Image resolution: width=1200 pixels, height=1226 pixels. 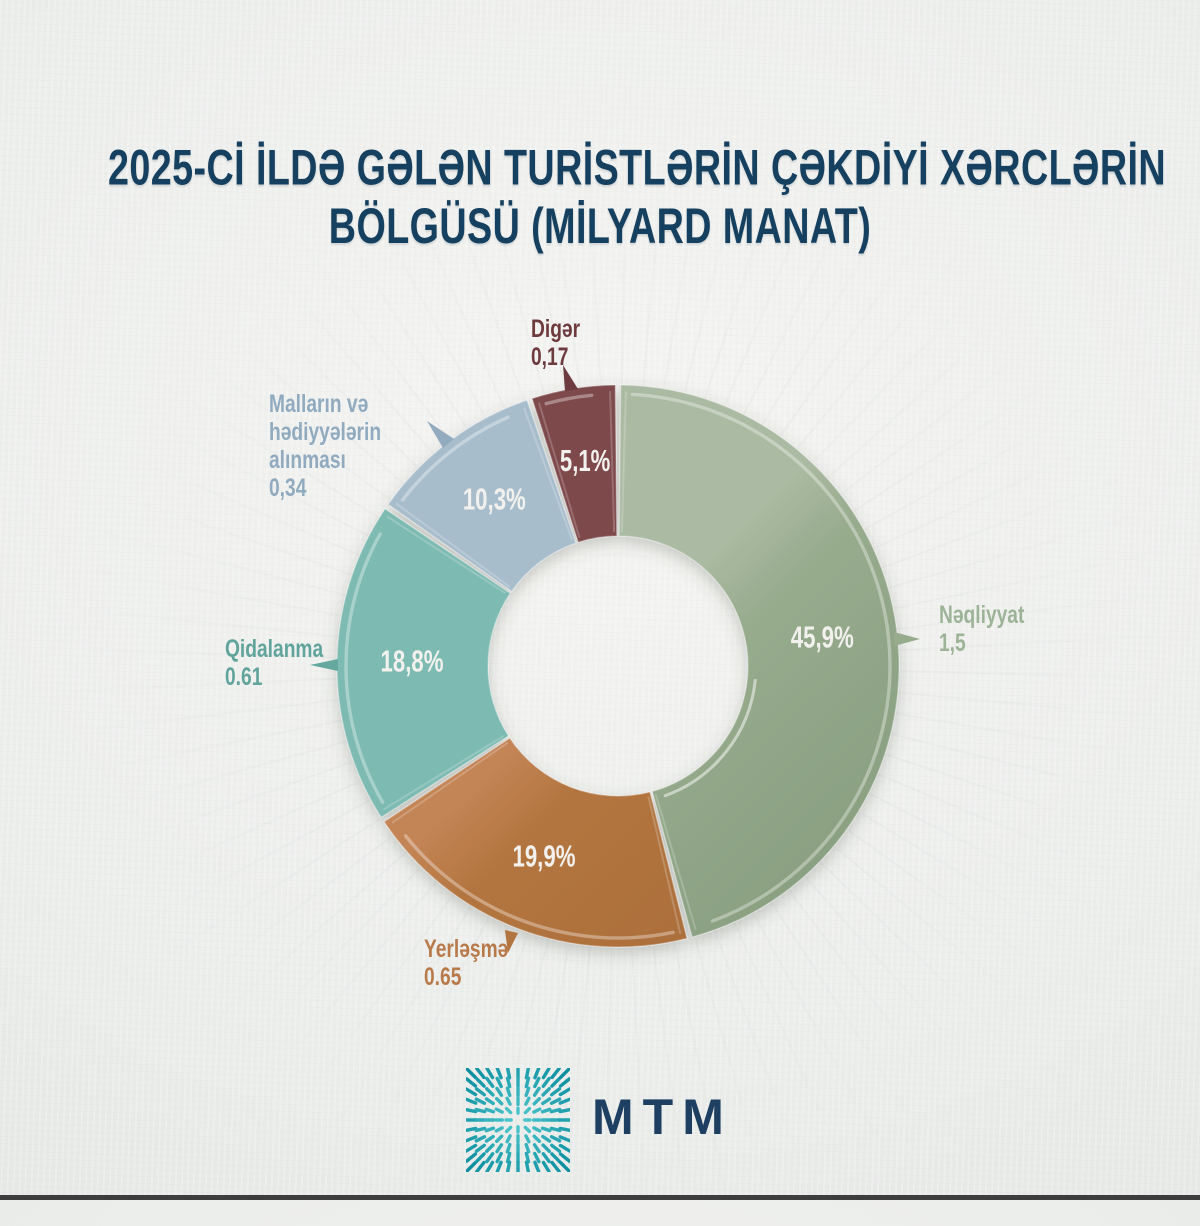 I want to click on donut-segment-qidalanma, so click(x=424, y=663).